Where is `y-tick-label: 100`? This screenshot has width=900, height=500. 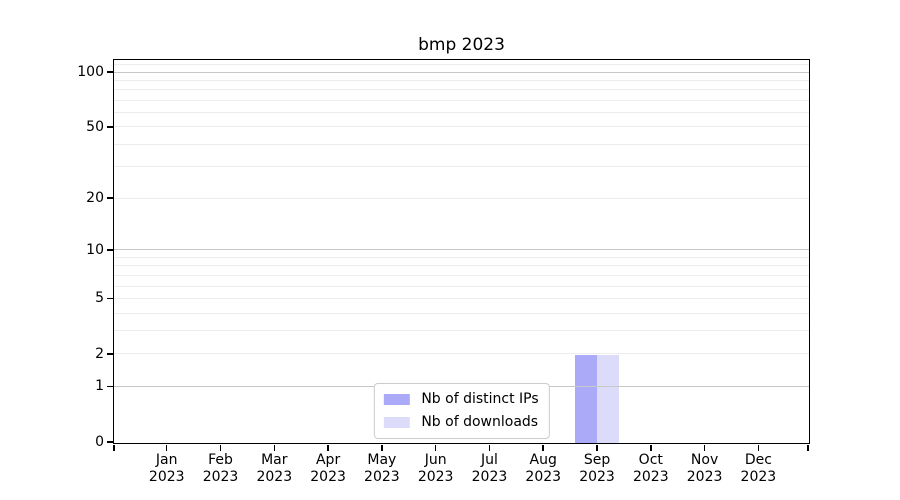 y-tick-label: 100 is located at coordinates (90, 72).